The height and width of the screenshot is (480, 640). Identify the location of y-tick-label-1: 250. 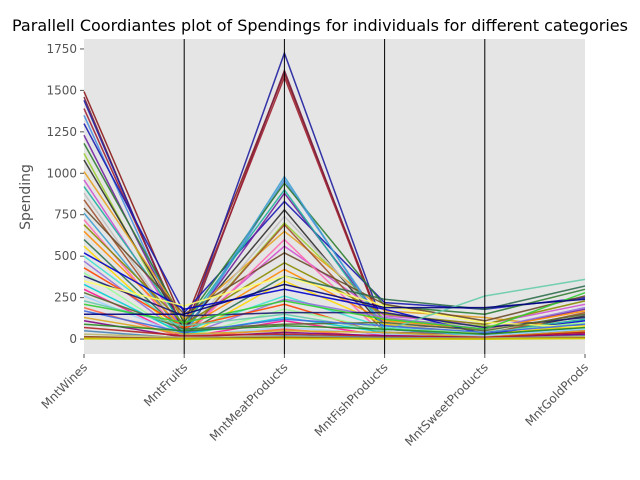
(65, 298).